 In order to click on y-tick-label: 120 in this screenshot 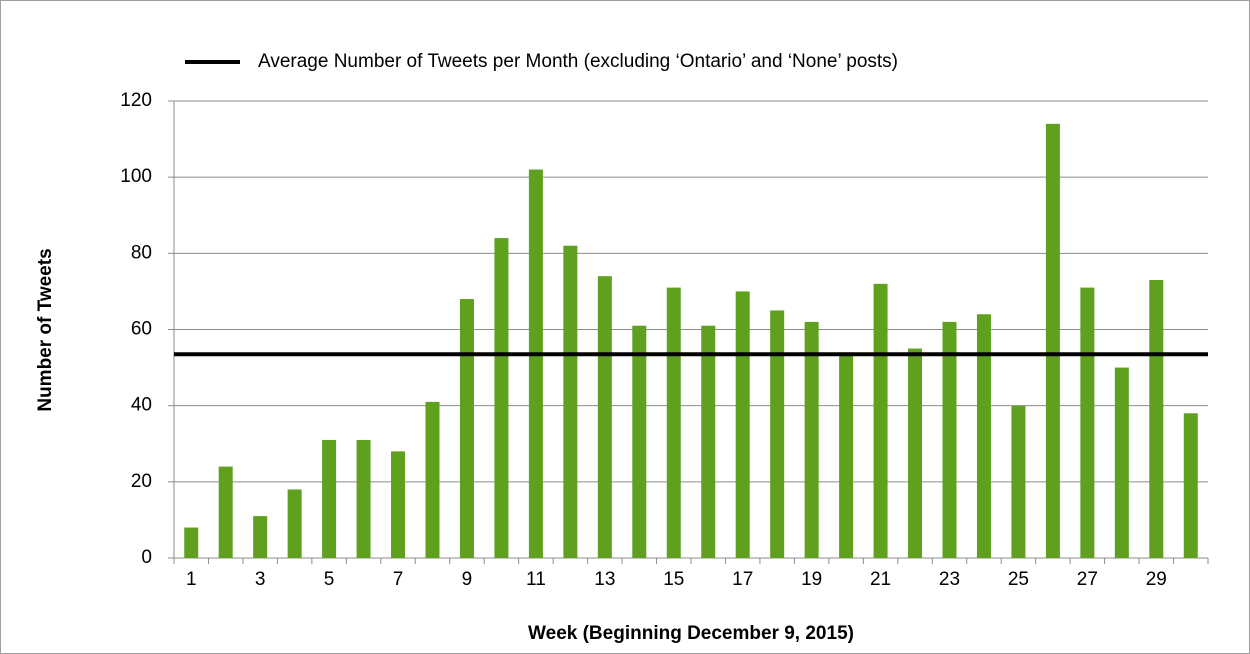, I will do `click(136, 100)`.